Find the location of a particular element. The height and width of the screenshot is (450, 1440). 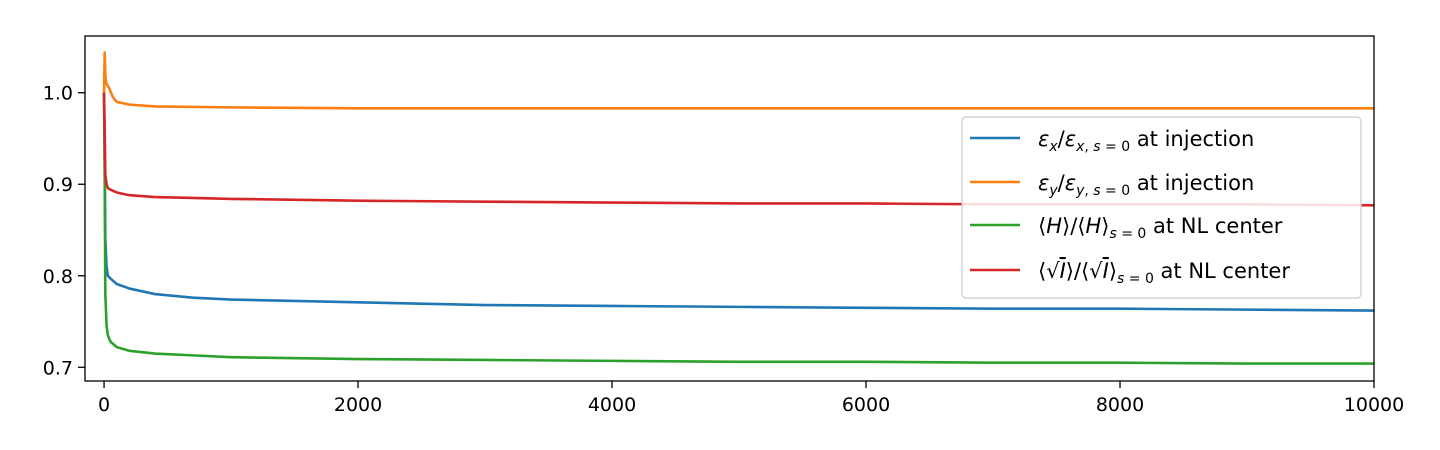

y-tick-label: 1.0 is located at coordinates (58, 94).